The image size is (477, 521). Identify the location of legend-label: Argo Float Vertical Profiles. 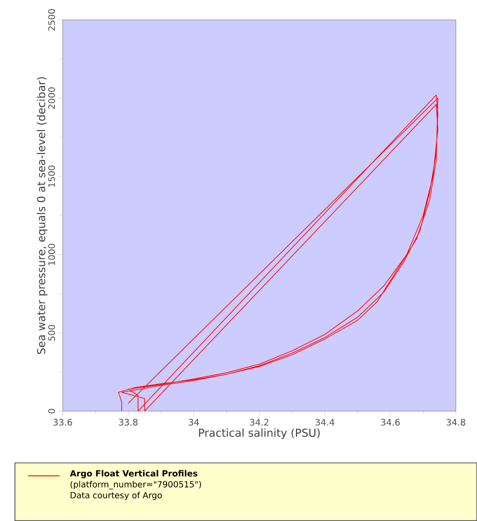
(134, 474).